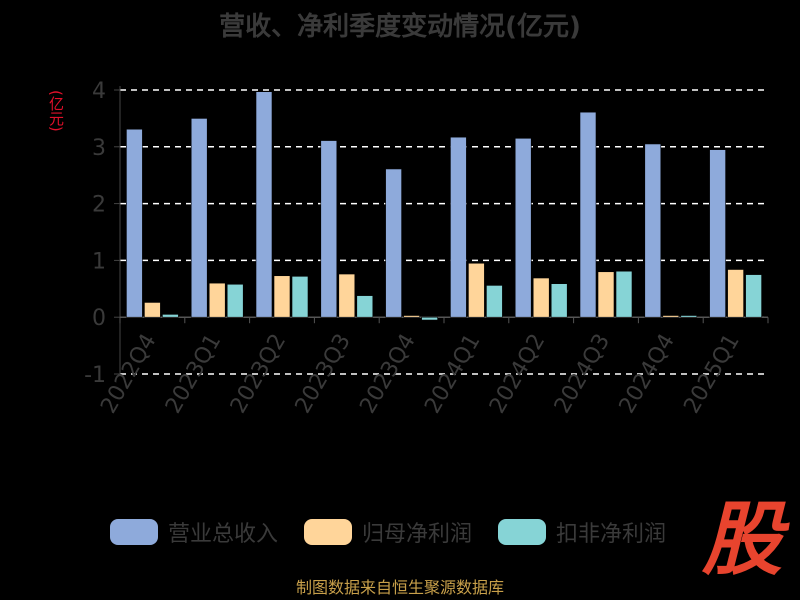  I want to click on source-note: 制图数据来自恒生聚源数据库, so click(399, 587).